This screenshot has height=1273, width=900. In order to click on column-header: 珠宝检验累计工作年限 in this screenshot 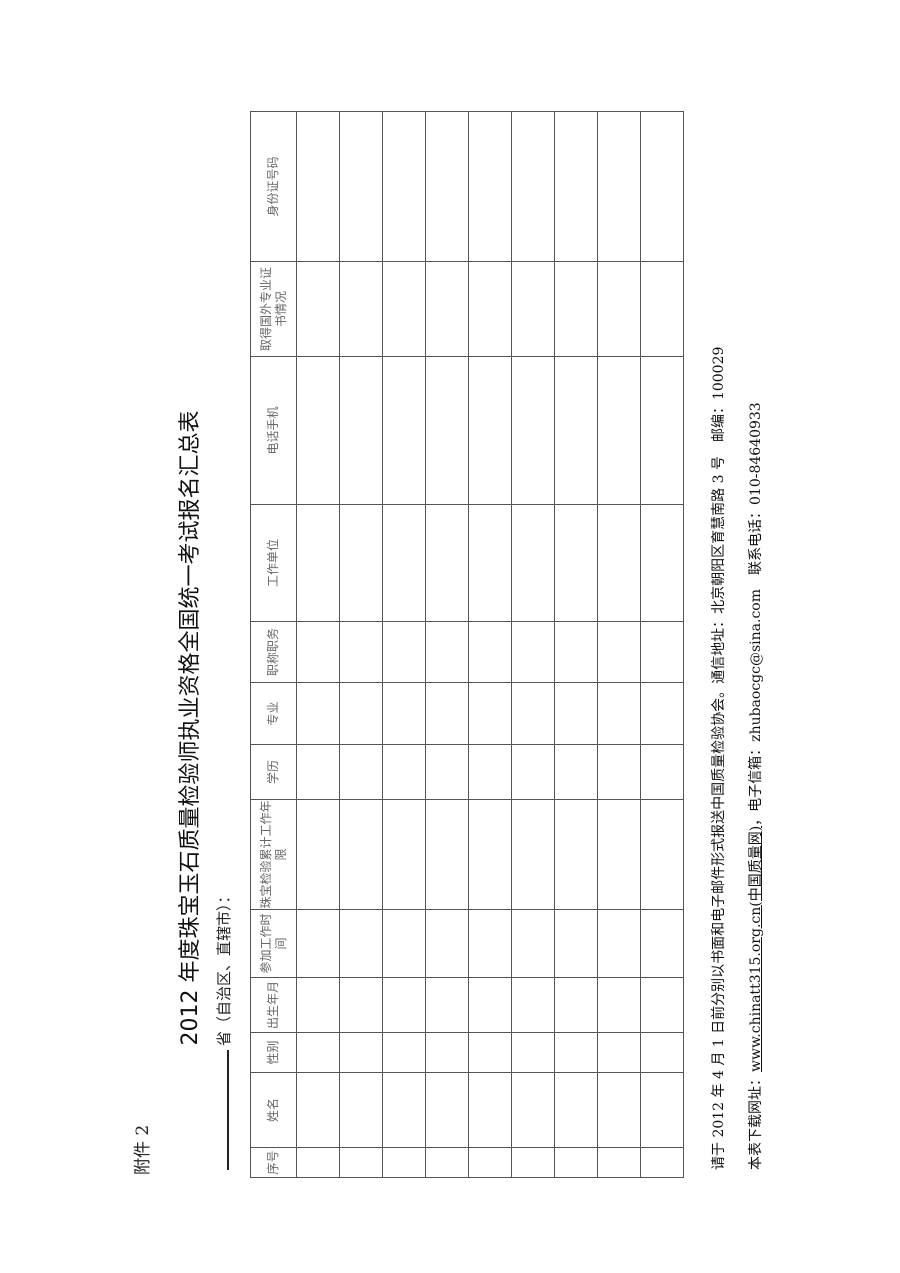, I will do `click(273, 854)`.